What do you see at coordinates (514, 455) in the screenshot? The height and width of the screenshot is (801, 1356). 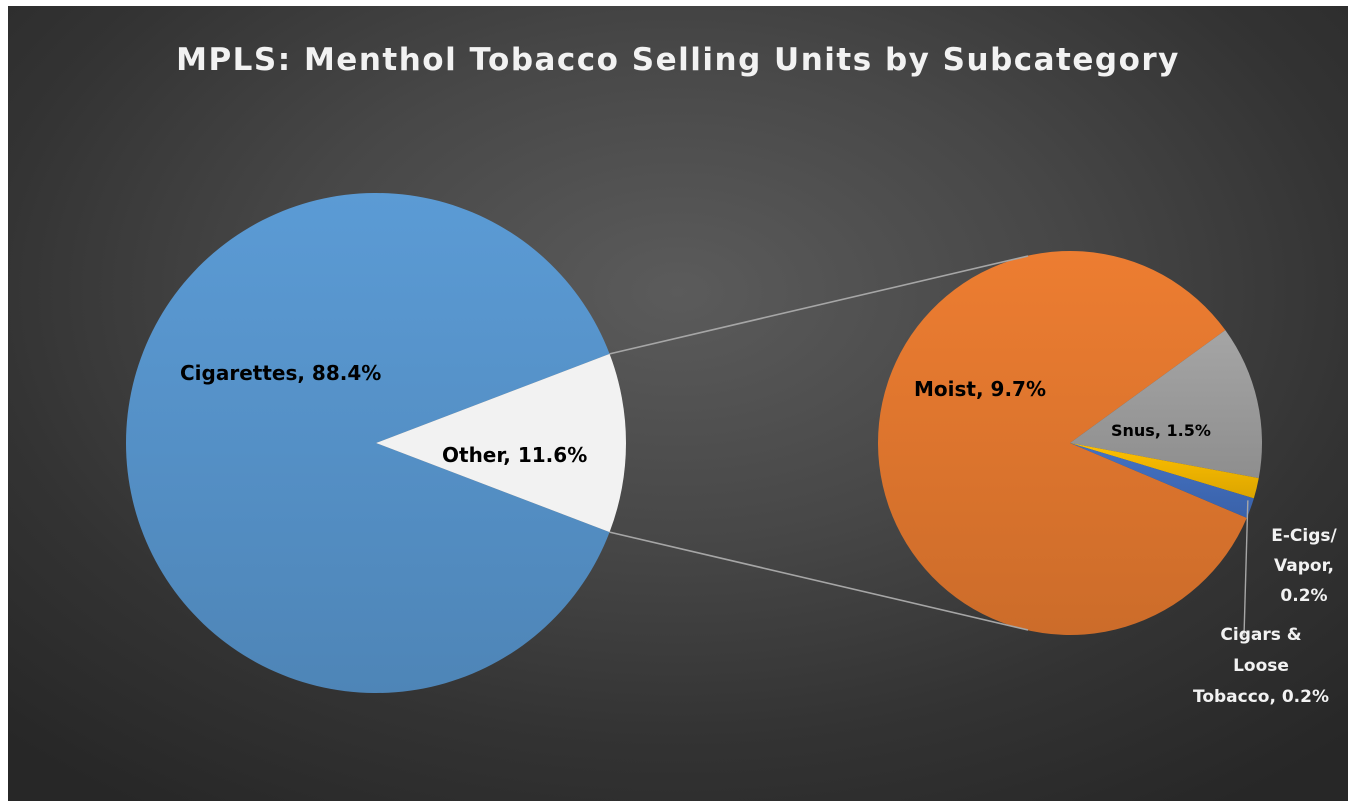 I see `data-label-other: Other, 11.6%` at bounding box center [514, 455].